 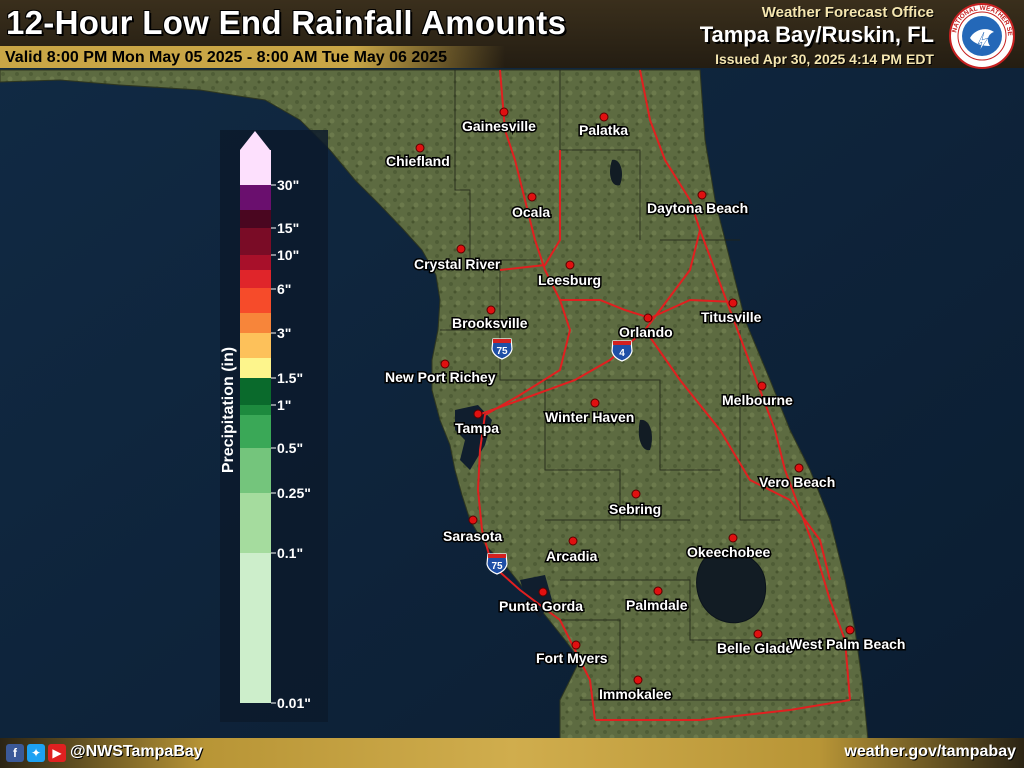 I want to click on facebook-icon: f, so click(x=15, y=753).